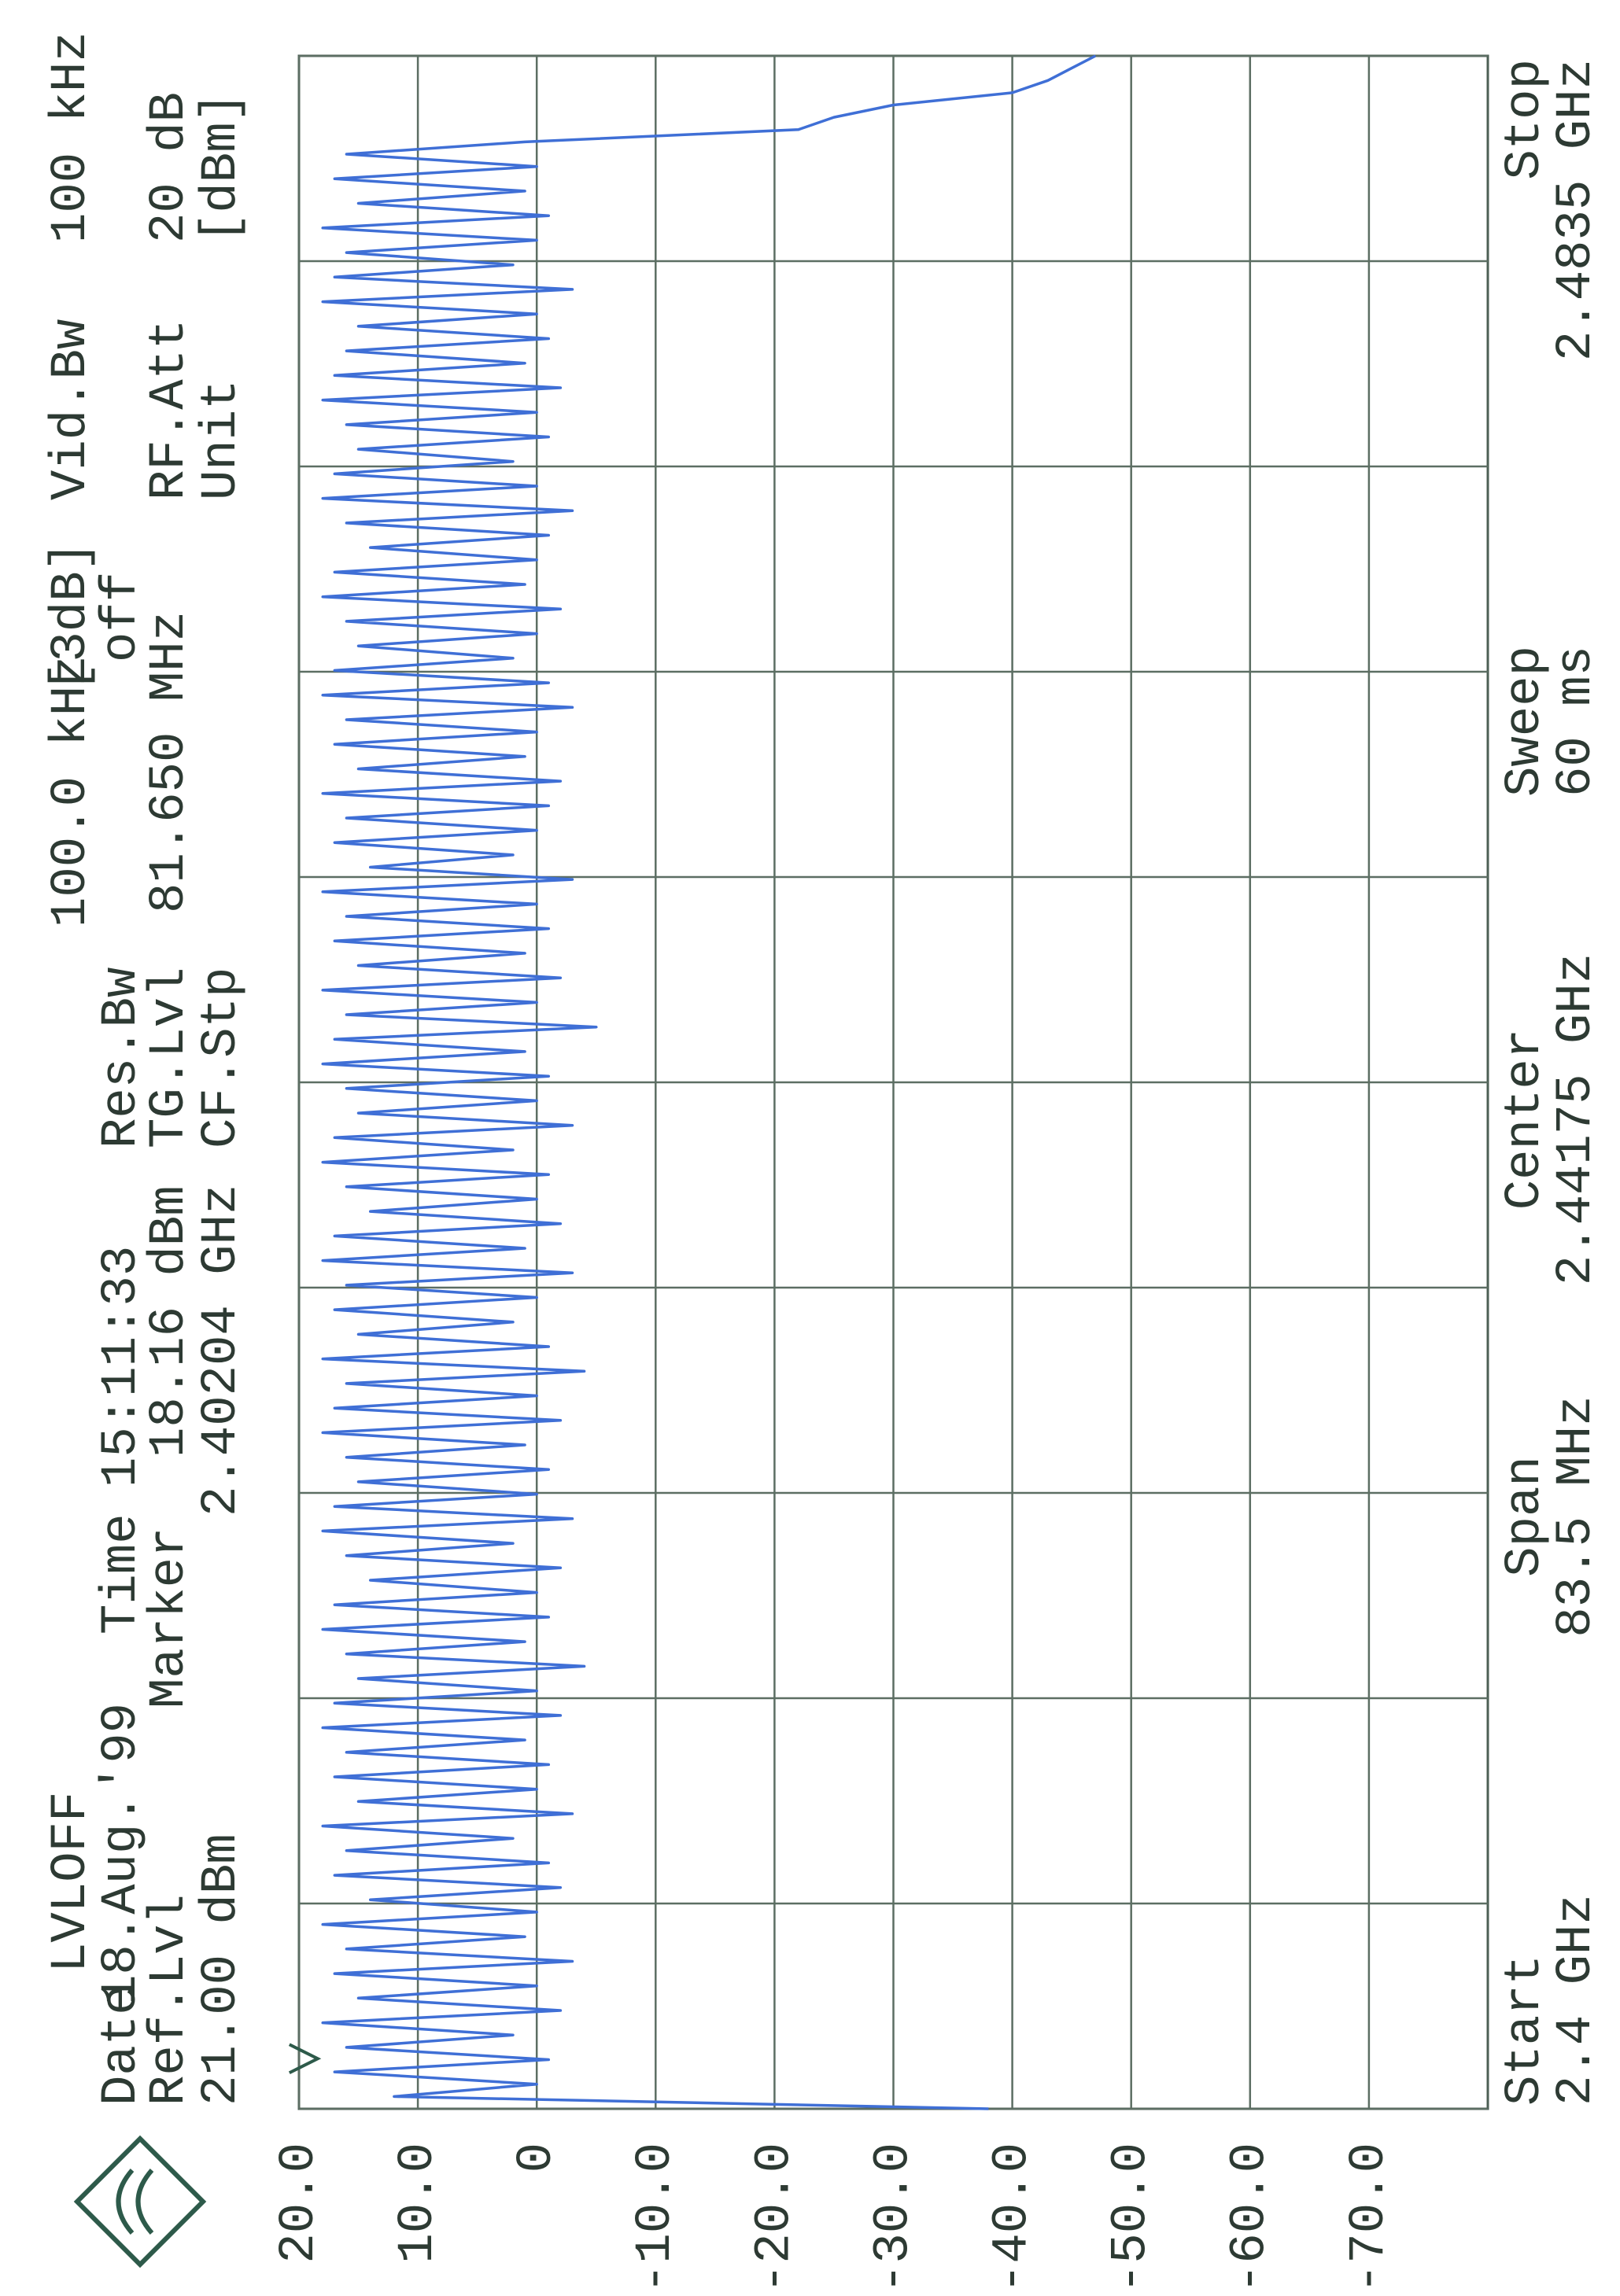 The height and width of the screenshot is (2296, 1620). What do you see at coordinates (305, 2059) in the screenshot?
I see `marker` at bounding box center [305, 2059].